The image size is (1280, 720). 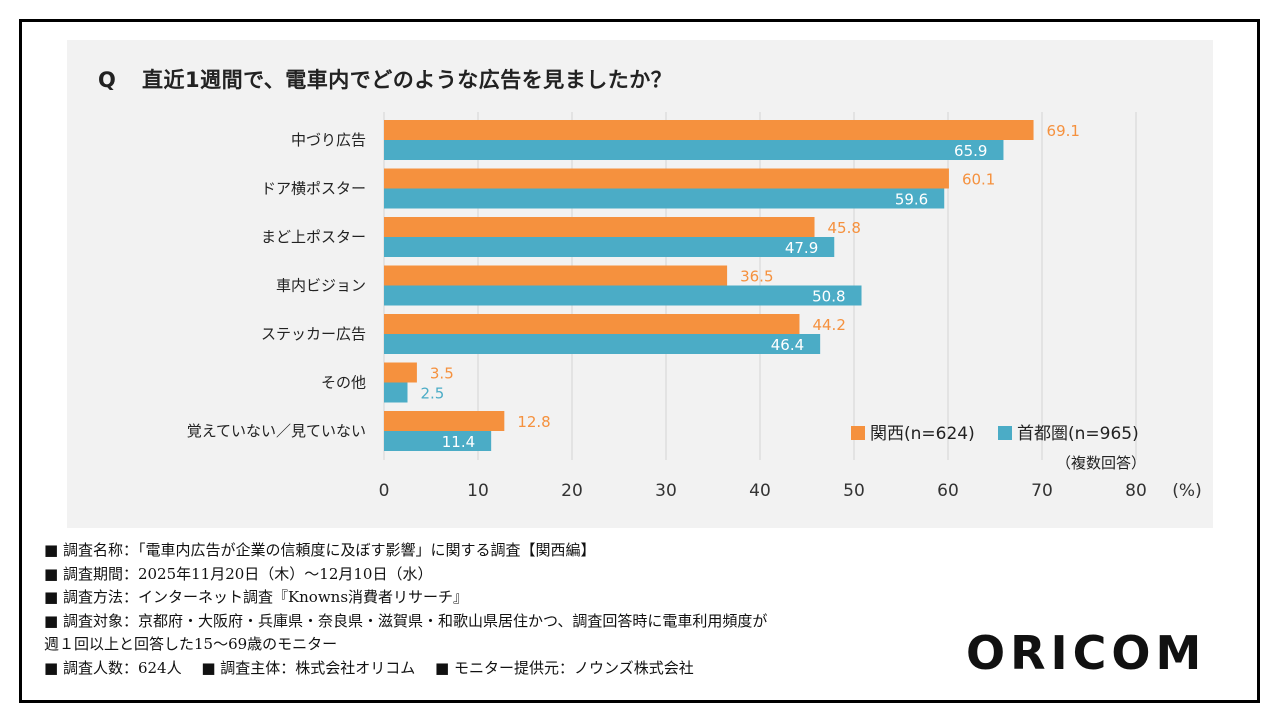 I want to click on x-tick-label: 10, so click(x=478, y=491).